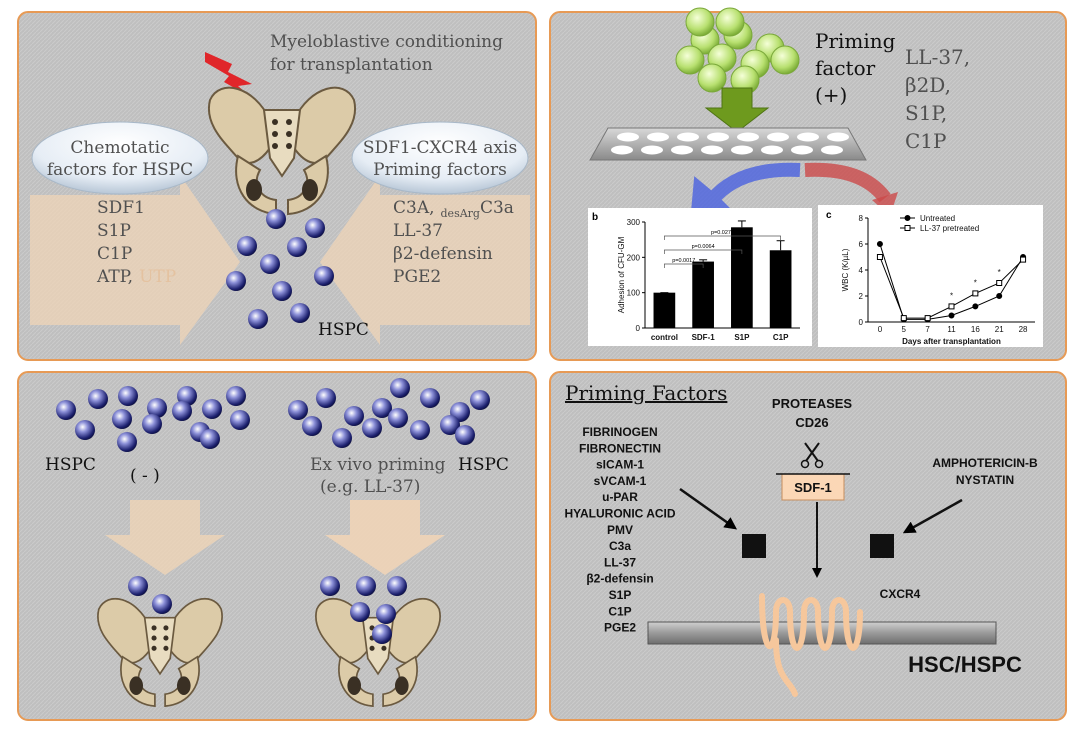 Image resolution: width=1084 pixels, height=729 pixels. Describe the element at coordinates (937, 57) in the screenshot. I see `factor: LL-37,` at that location.